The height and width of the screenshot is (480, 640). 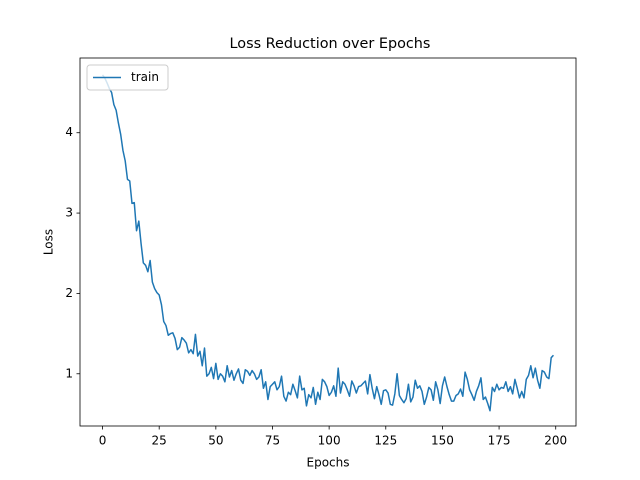 I want to click on legend-box, so click(x=127, y=77).